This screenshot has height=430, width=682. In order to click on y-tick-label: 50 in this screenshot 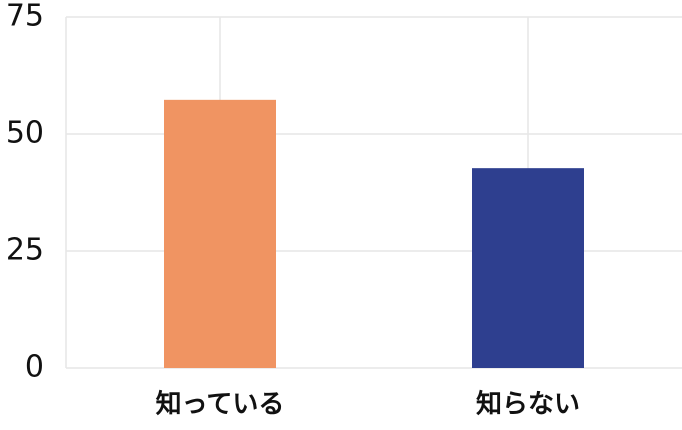, I will do `click(25, 133)`.